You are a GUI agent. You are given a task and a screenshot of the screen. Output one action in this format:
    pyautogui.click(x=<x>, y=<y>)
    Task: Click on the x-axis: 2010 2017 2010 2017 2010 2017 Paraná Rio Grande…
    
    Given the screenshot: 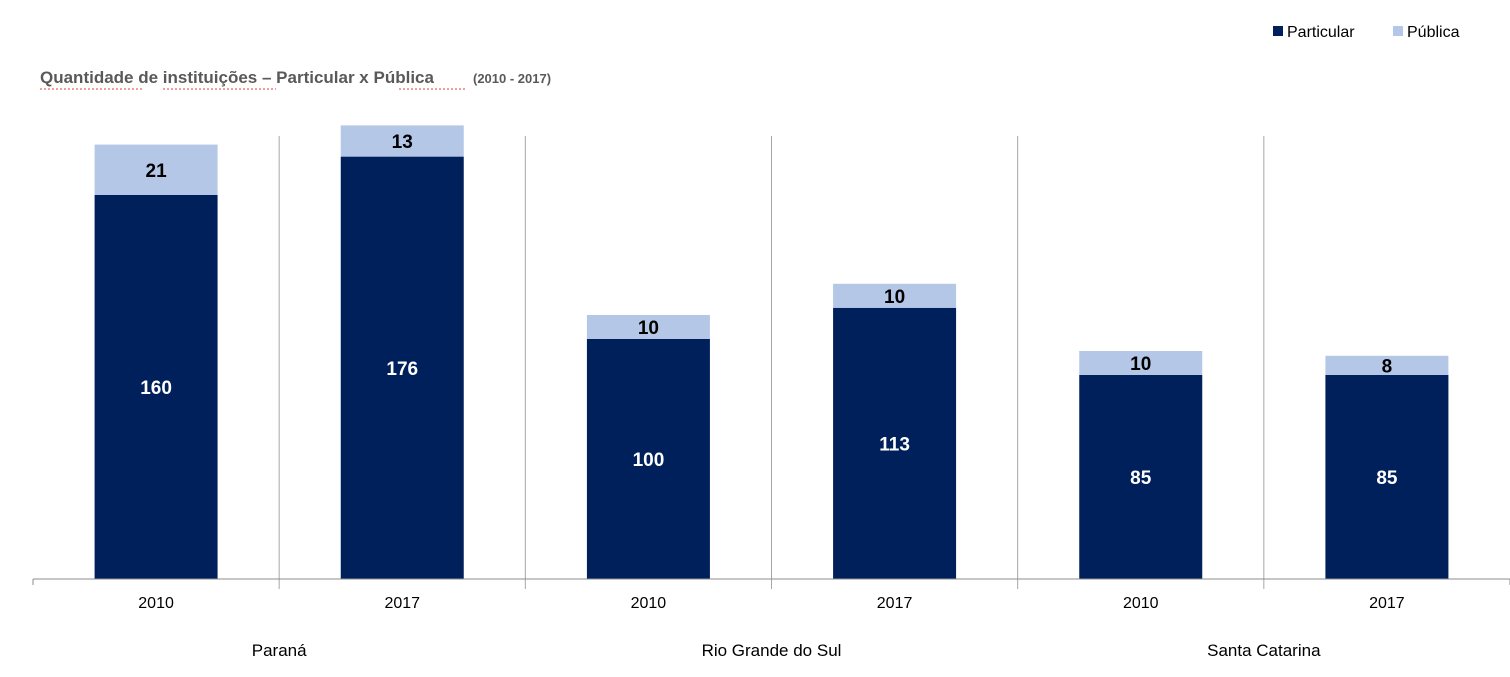 What is the action you would take?
    pyautogui.click(x=771, y=619)
    